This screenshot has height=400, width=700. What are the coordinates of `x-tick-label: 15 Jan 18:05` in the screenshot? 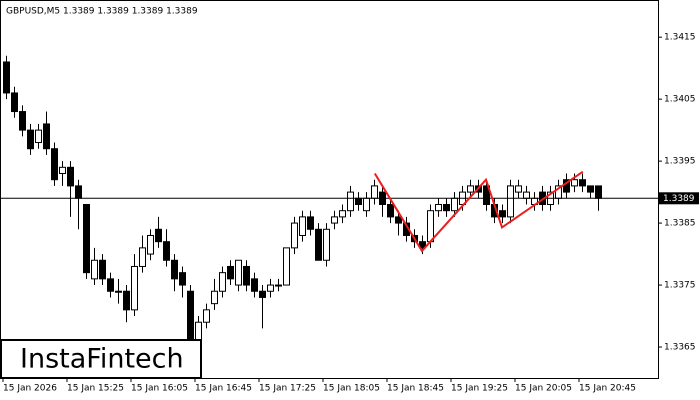 It's located at (351, 389).